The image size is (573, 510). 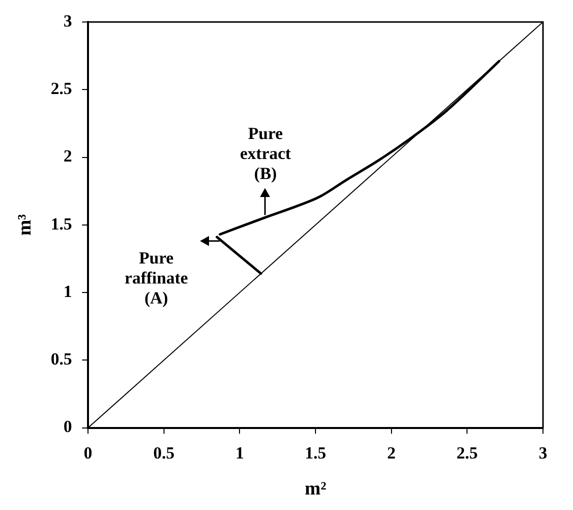 I want to click on y-tick-label: 2, so click(x=68, y=156).